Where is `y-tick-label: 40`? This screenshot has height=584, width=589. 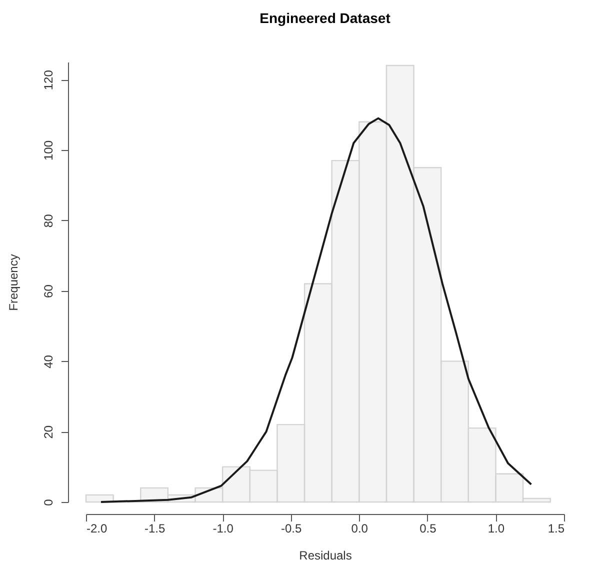 y-tick-label: 40 is located at coordinates (49, 361).